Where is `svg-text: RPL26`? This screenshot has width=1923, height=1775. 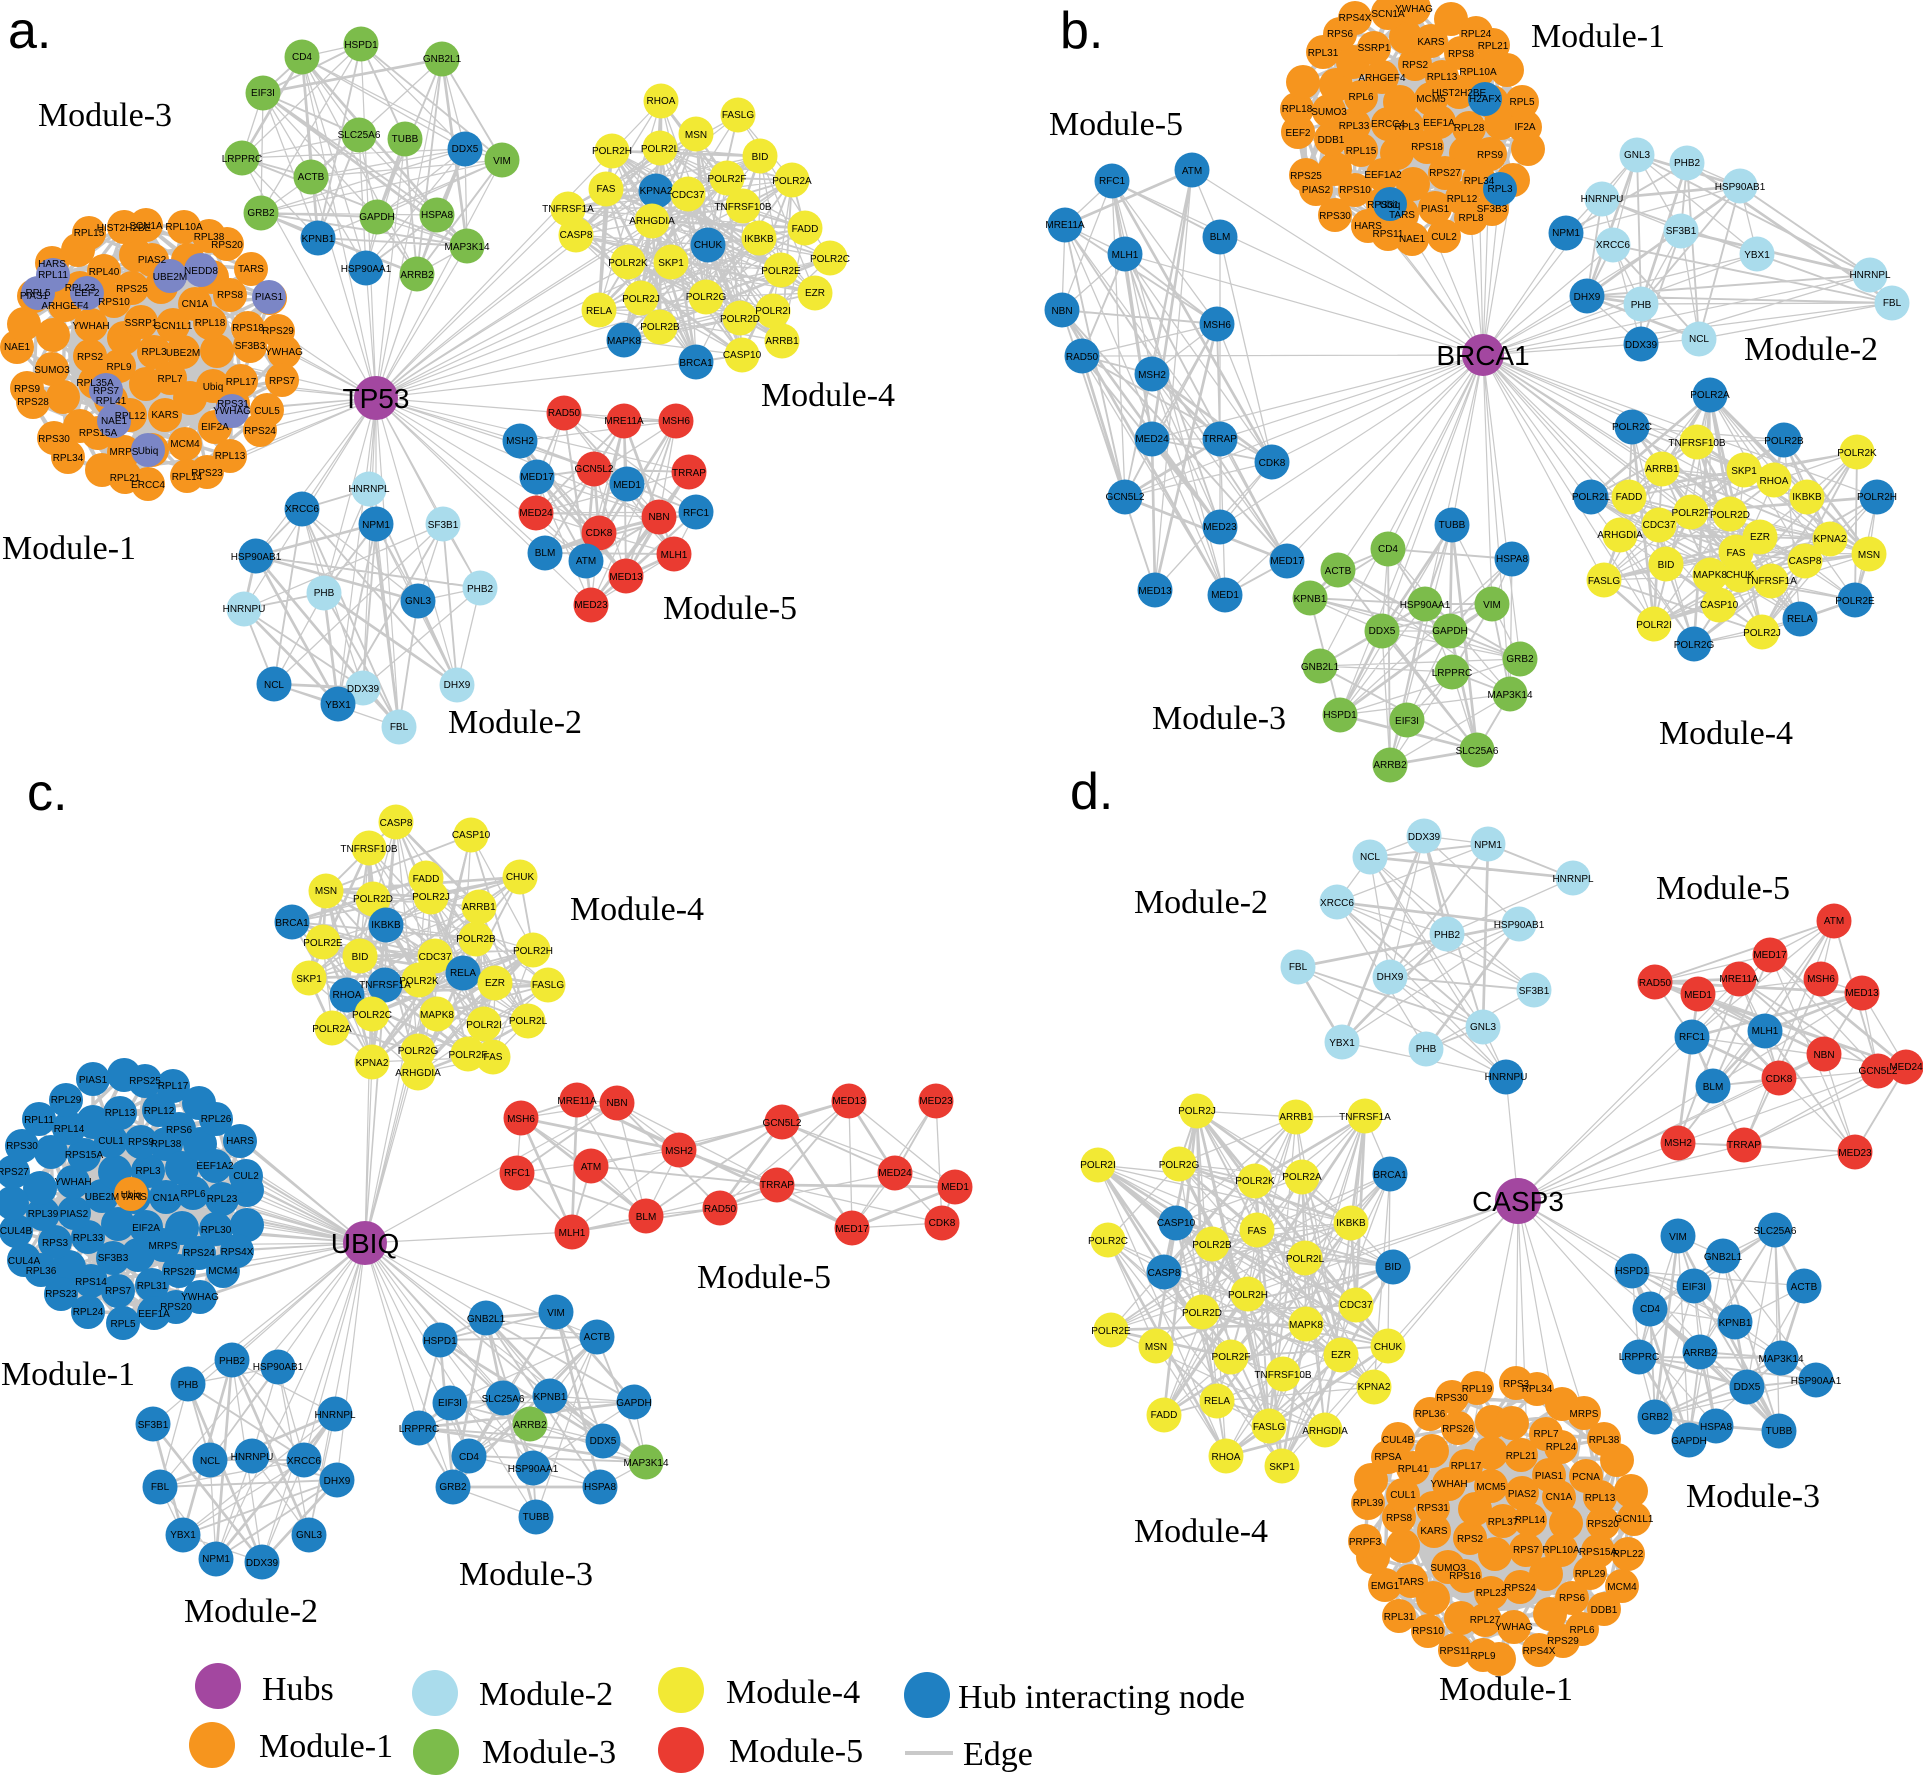 svg-text: RPL26 is located at coordinates (216, 1119).